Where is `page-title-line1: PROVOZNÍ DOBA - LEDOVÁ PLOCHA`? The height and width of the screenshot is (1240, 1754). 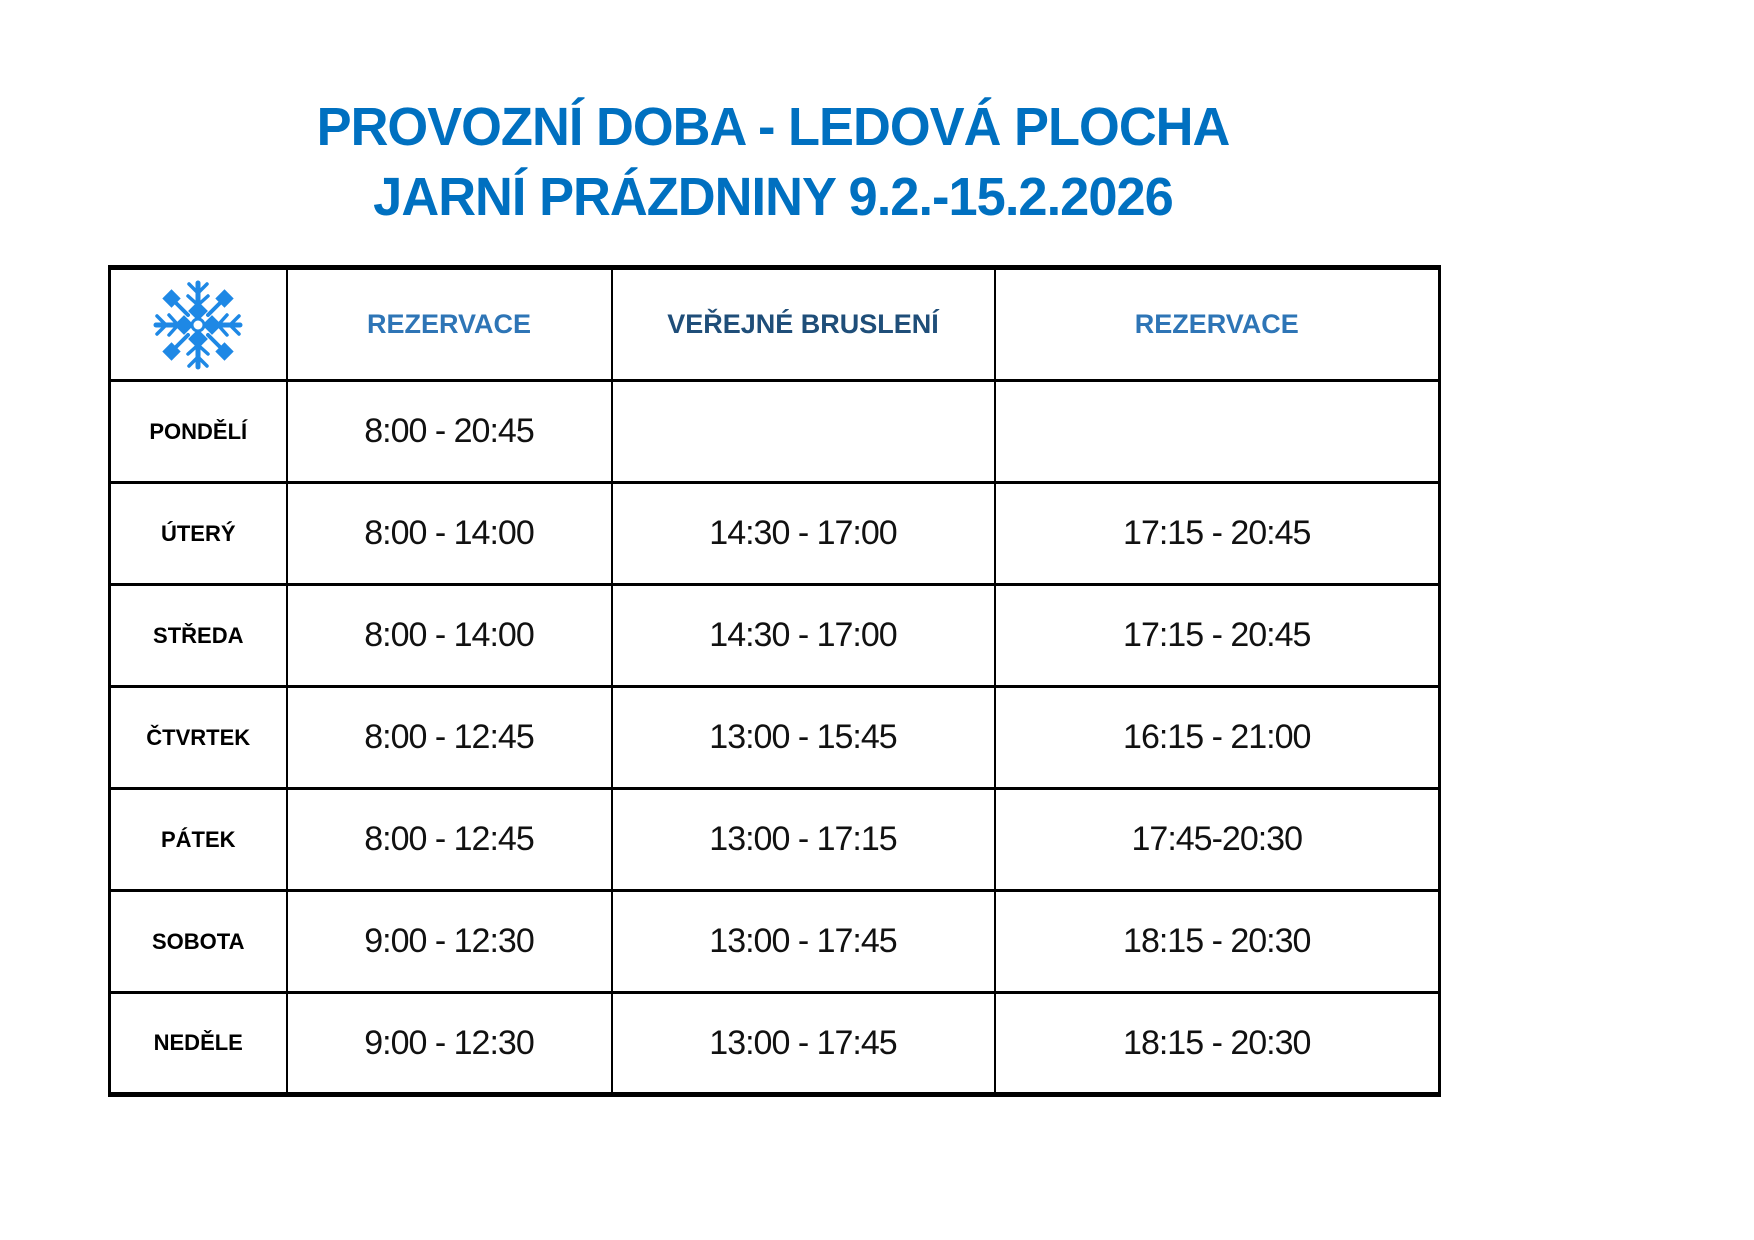 page-title-line1: PROVOZNÍ DOBA - LEDOVÁ PLOCHA is located at coordinates (773, 127).